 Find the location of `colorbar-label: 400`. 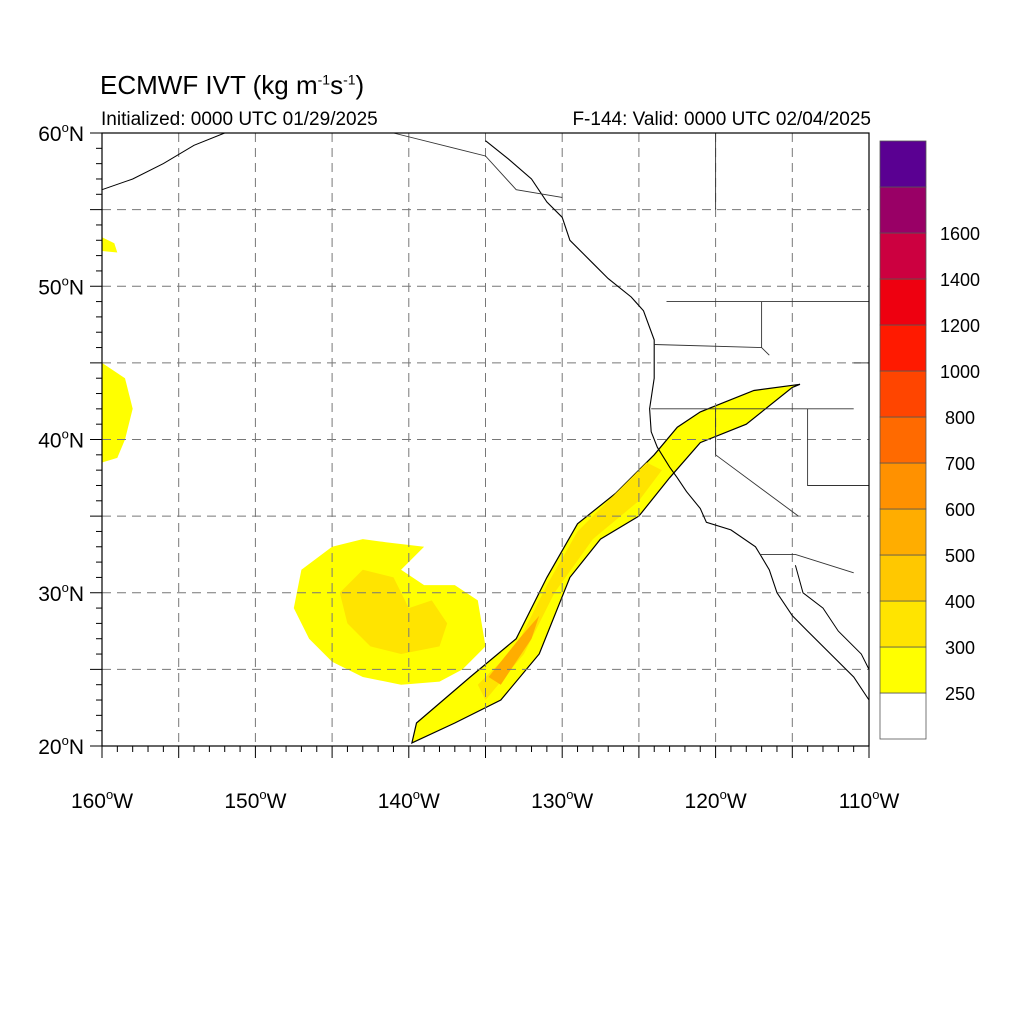

colorbar-label: 400 is located at coordinates (960, 602).